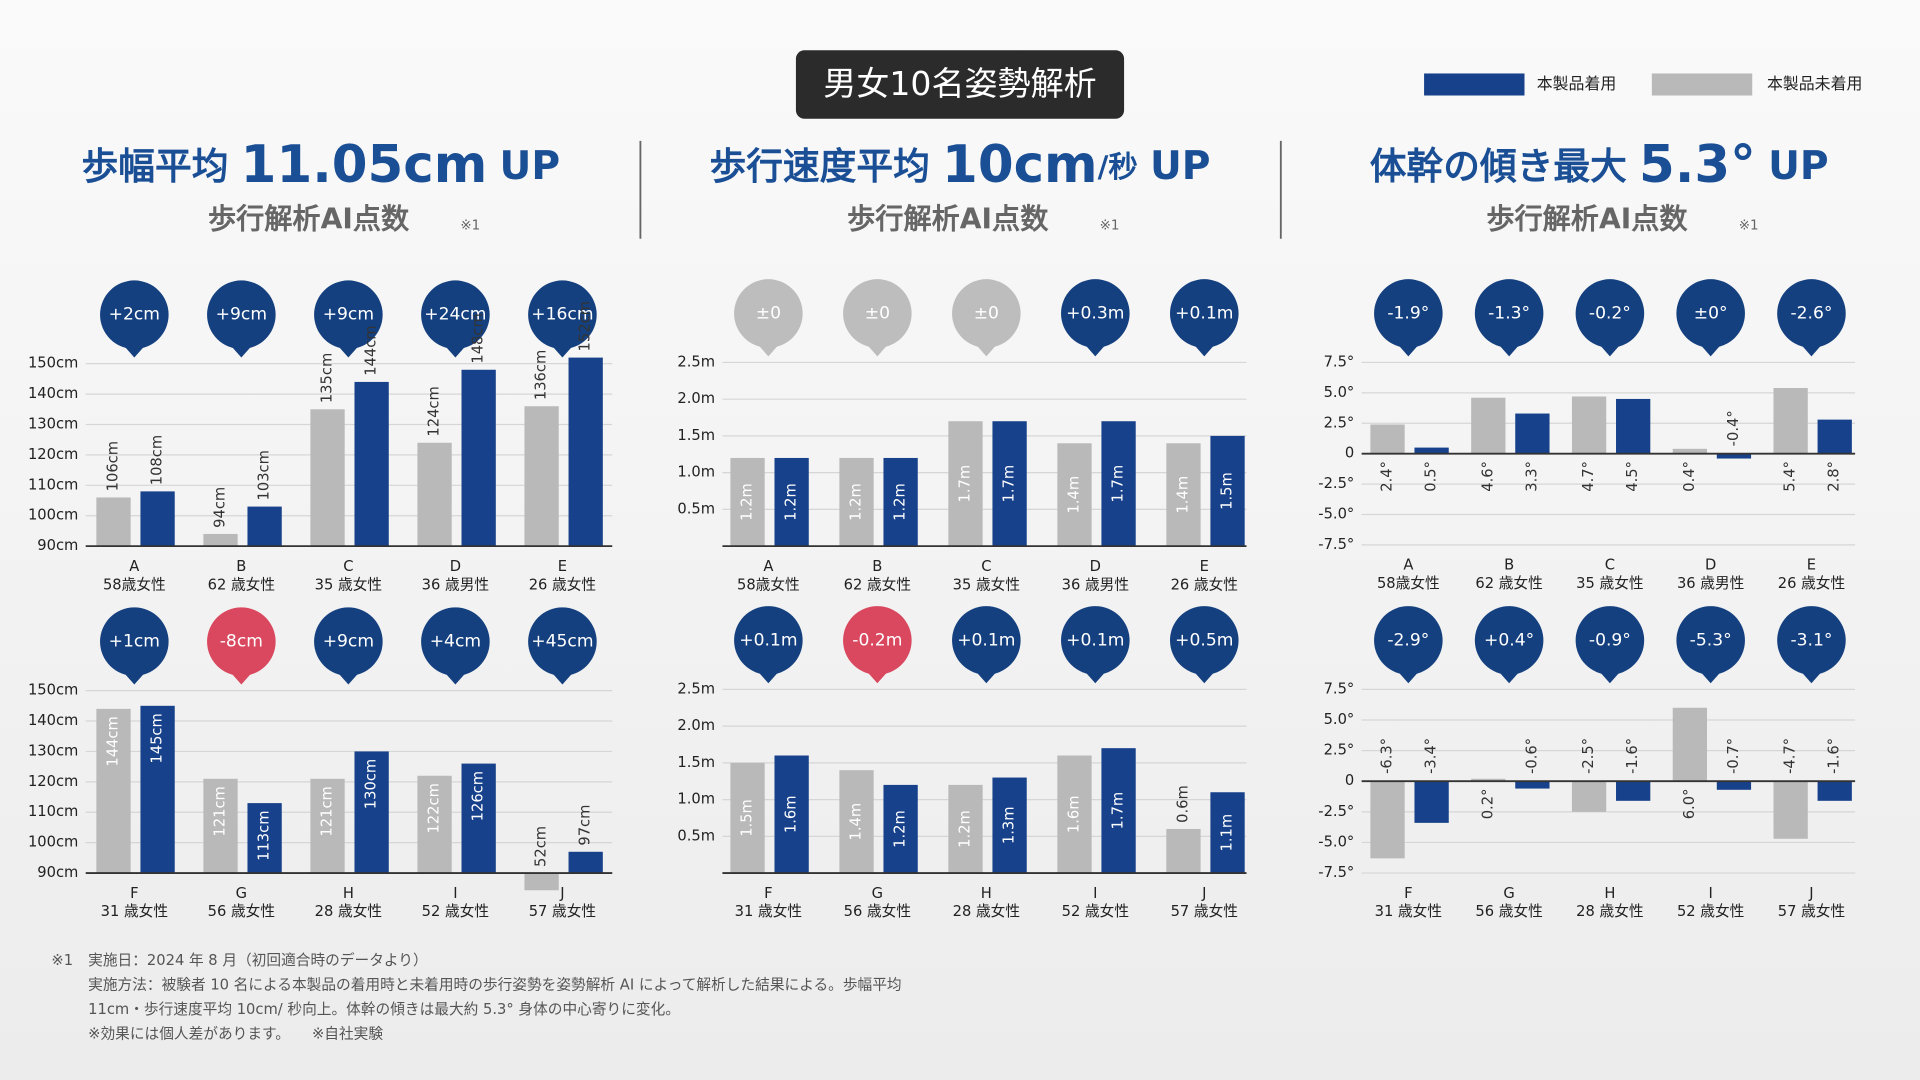 Image resolution: width=1920 pixels, height=1080 pixels. What do you see at coordinates (1588, 756) in the screenshot?
I see `value-label: -2.5°` at bounding box center [1588, 756].